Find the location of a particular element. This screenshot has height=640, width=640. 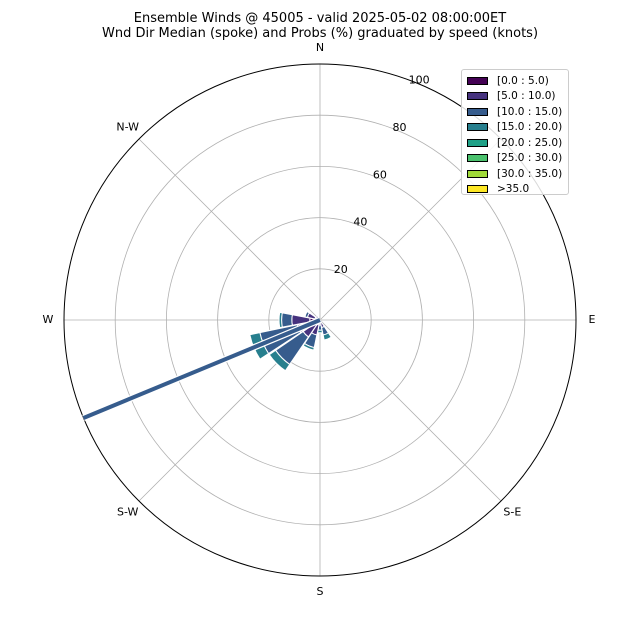

radial-tick-label: 60 is located at coordinates (380, 174).